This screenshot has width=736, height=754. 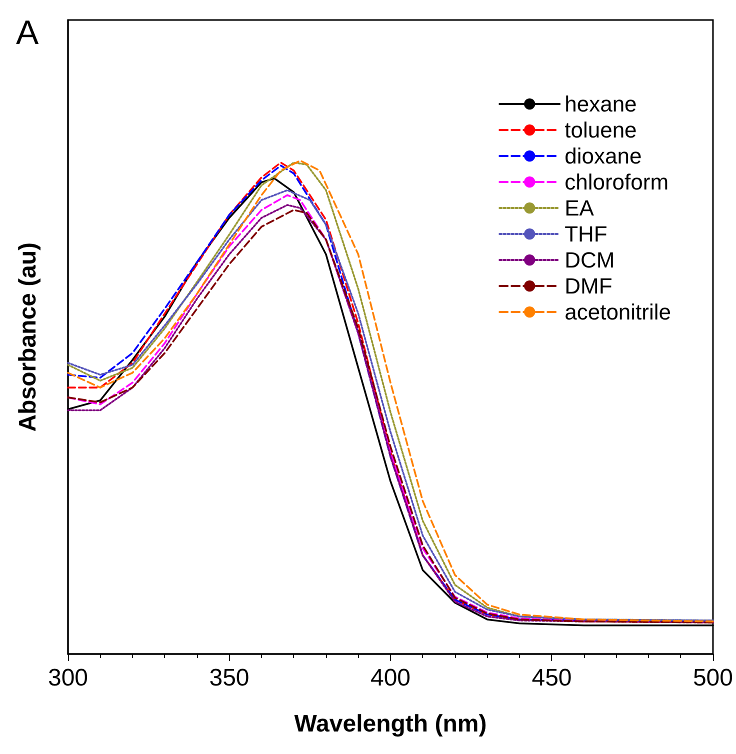 What do you see at coordinates (712, 678) in the screenshot?
I see `x-tick-label: 500` at bounding box center [712, 678].